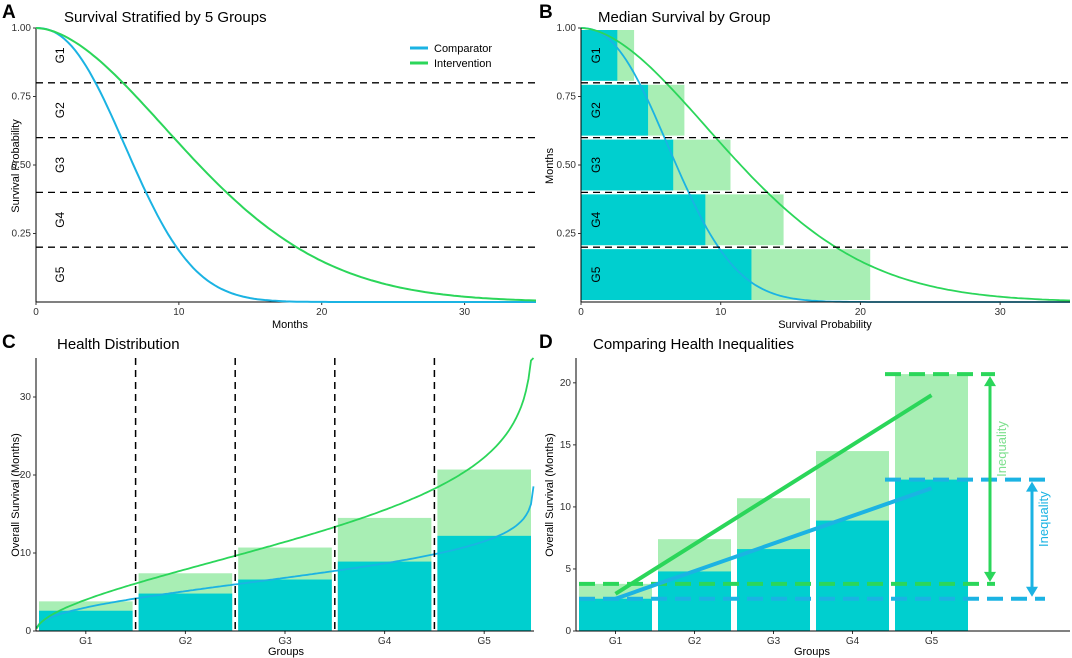 This screenshot has width=1072, height=658. Describe the element at coordinates (1001, 312) in the screenshot. I see `panel-b-xtick-label: 30` at that location.